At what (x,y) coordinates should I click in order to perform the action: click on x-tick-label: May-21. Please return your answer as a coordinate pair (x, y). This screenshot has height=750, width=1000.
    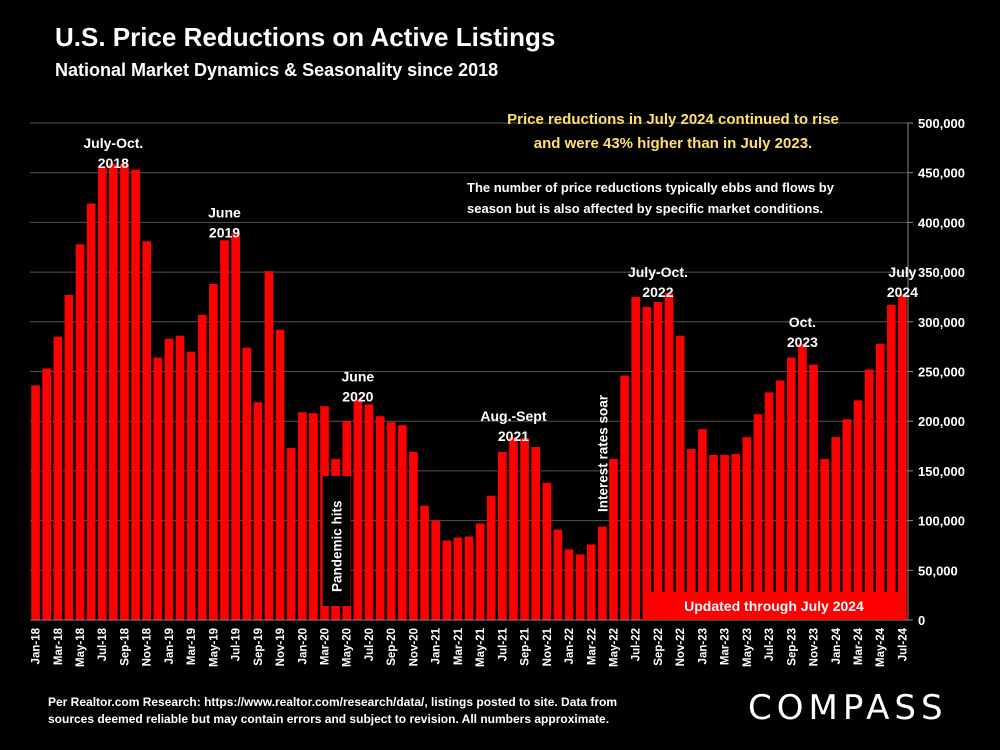
    Looking at the image, I should click on (481, 647).